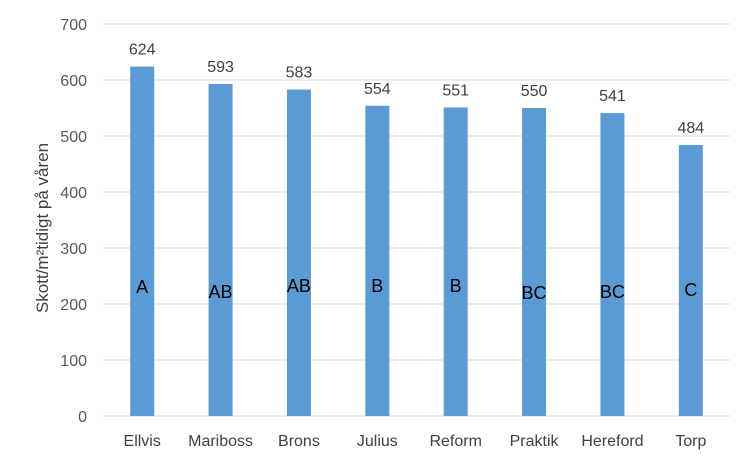  I want to click on y-axis-title: Skott/m²tidigt på våren, so click(42, 228).